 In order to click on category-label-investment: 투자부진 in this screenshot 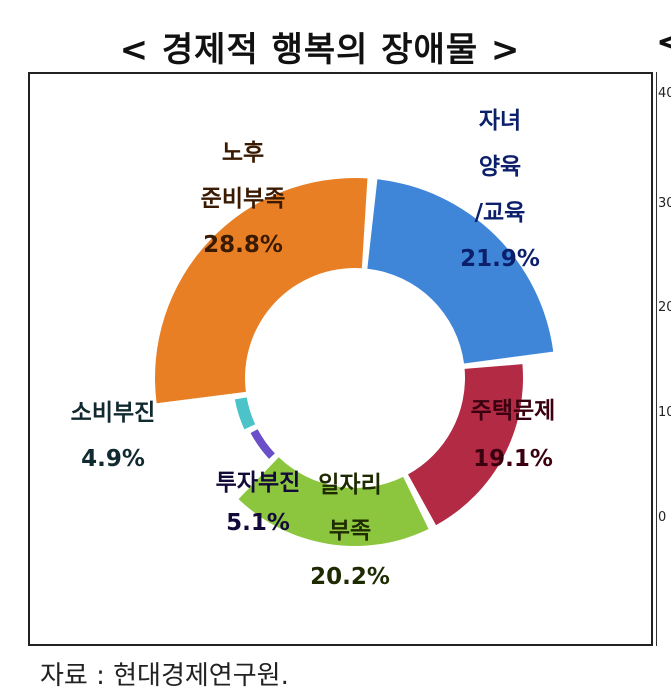, I will do `click(258, 483)`.